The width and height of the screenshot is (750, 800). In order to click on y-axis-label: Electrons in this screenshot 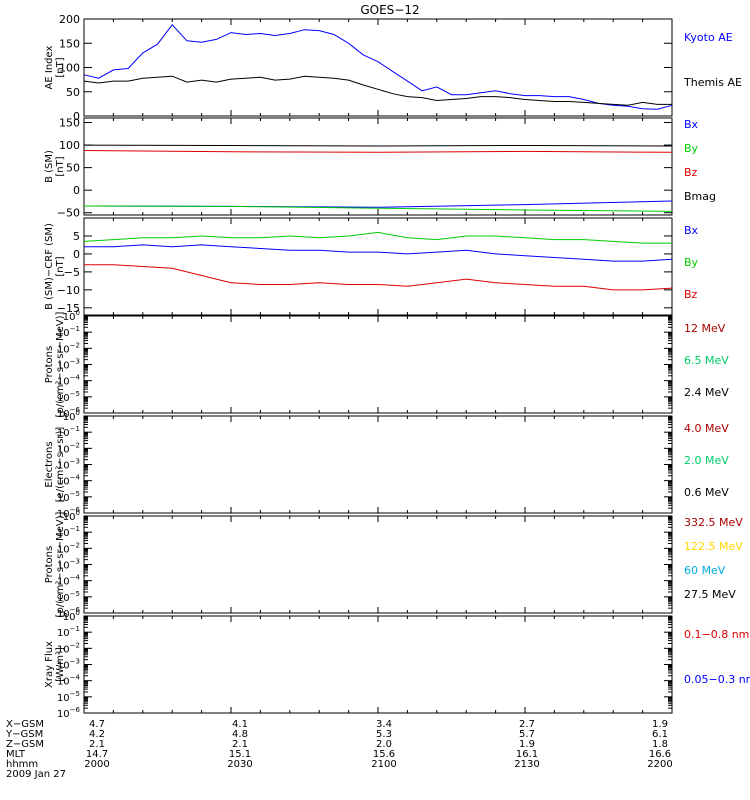, I will do `click(49, 464)`.